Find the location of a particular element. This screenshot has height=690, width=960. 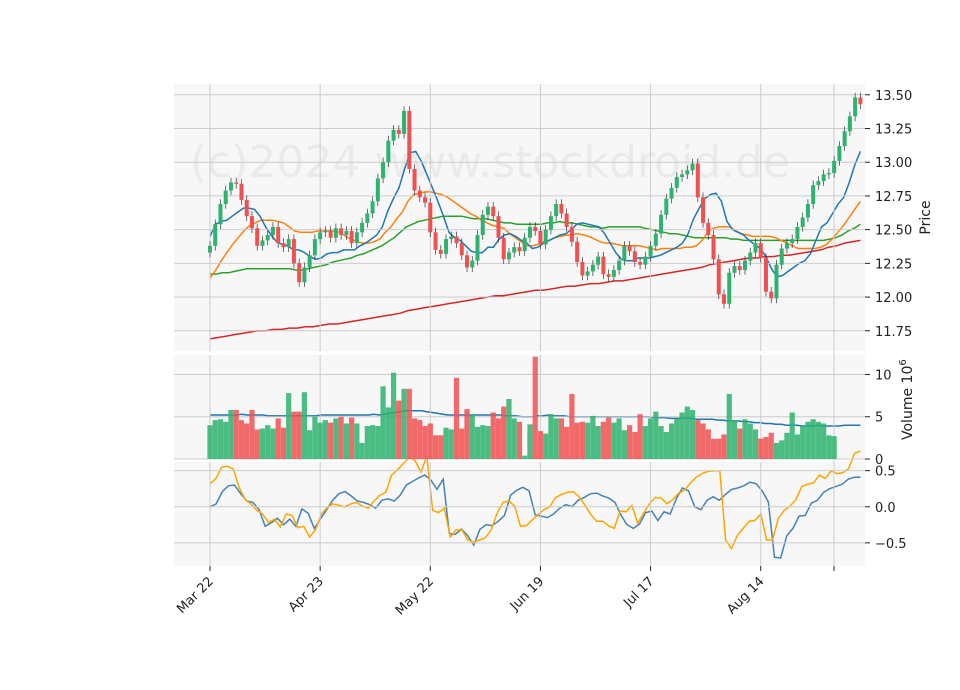

y-tick-label: 0 is located at coordinates (879, 460).